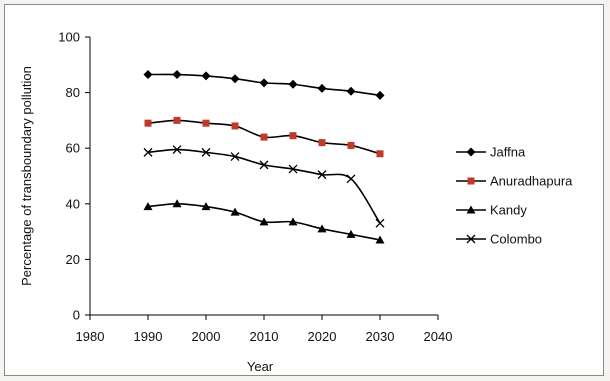 Image resolution: width=610 pixels, height=381 pixels. Describe the element at coordinates (148, 336) in the screenshot. I see `x-tick-label: 1990` at that location.